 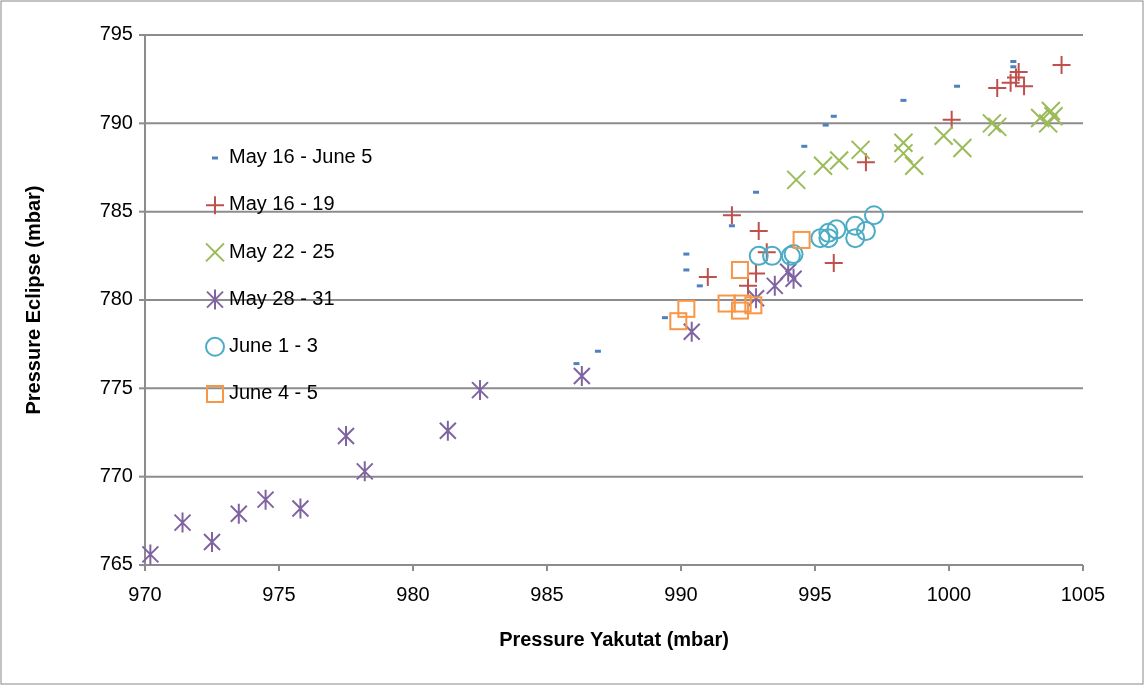 What do you see at coordinates (547, 594) in the screenshot?
I see `x-tick-label: 985` at bounding box center [547, 594].